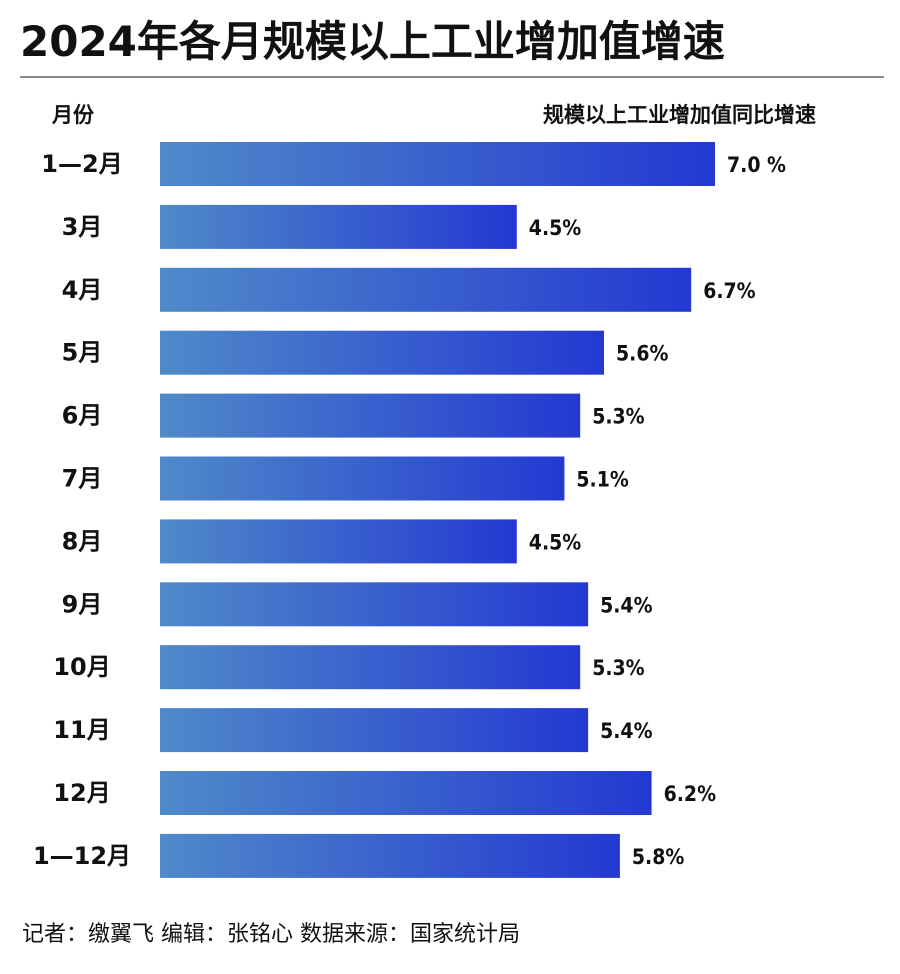 The width and height of the screenshot is (900, 974). Describe the element at coordinates (73, 115) in the screenshot. I see `category-column-header: 月份` at that location.